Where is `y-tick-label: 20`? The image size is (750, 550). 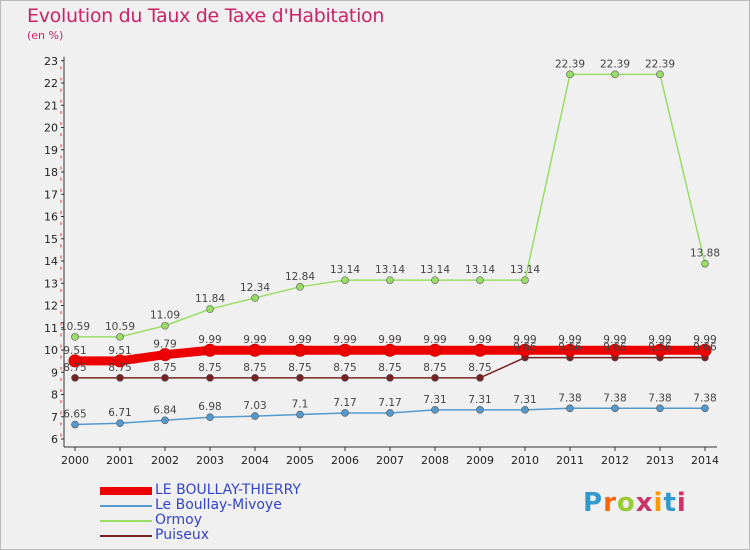
y-tick-label: 20 is located at coordinates (51, 128).